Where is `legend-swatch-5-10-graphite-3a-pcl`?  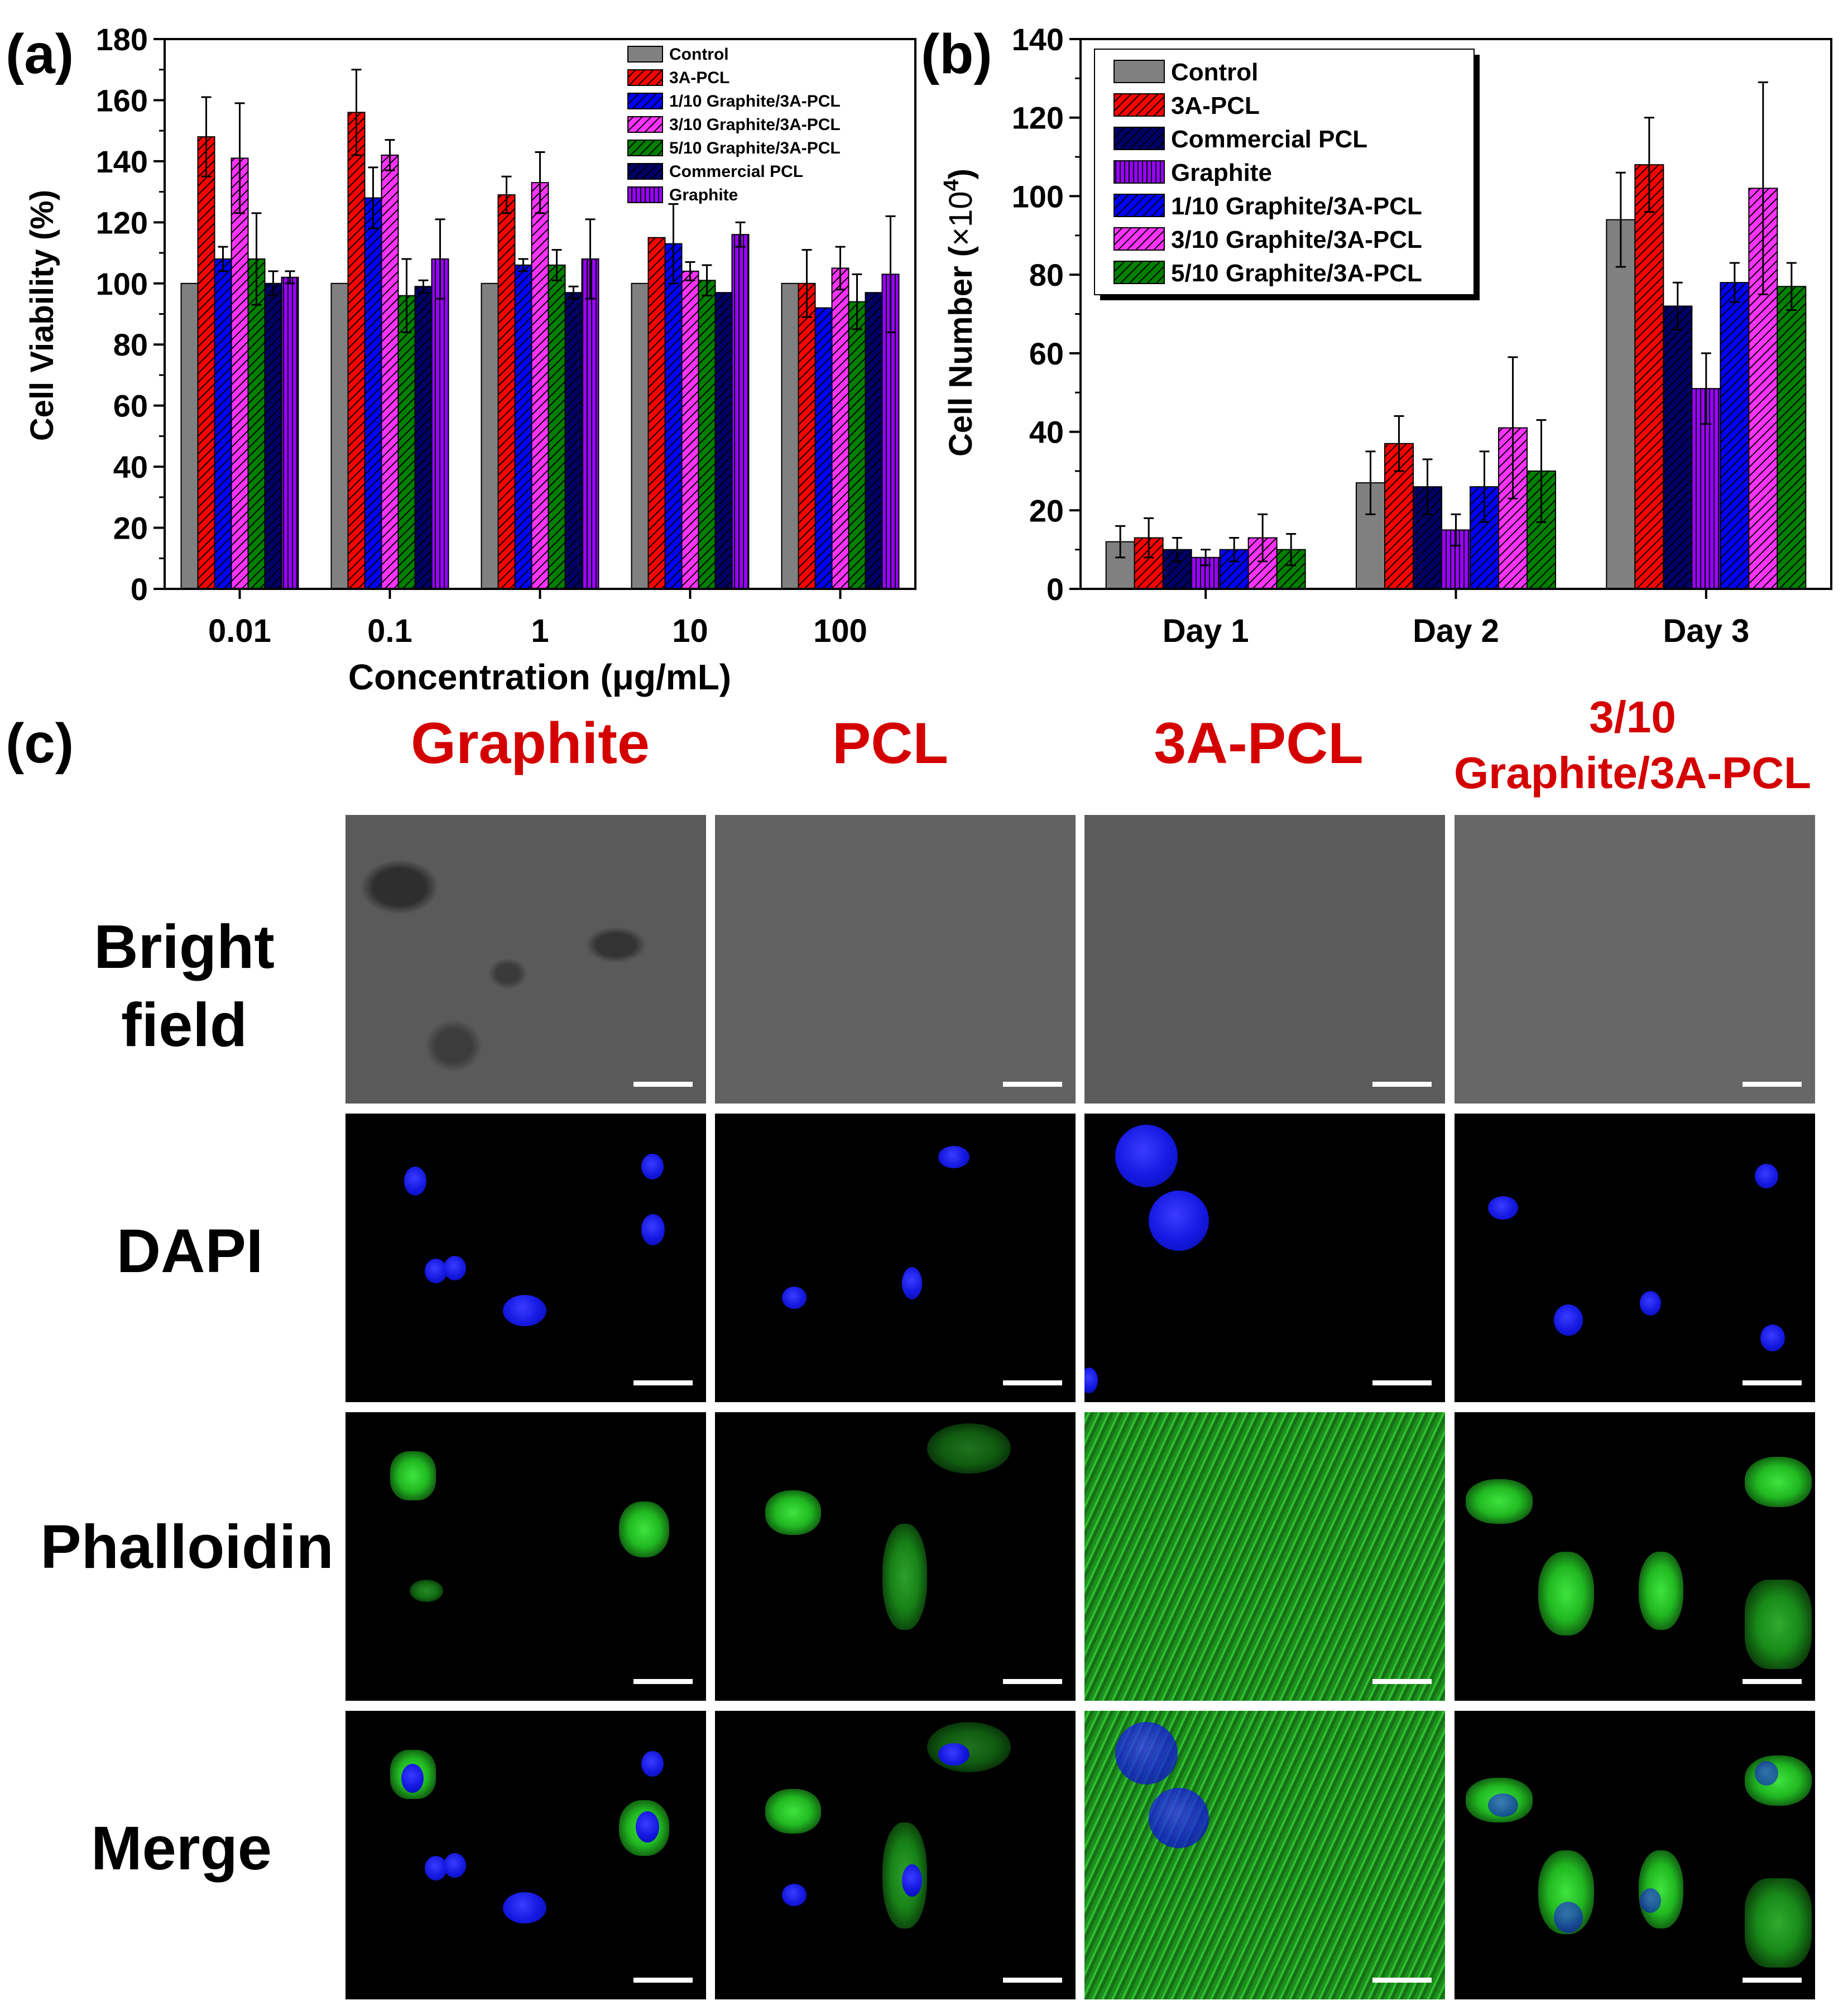
legend-swatch-5-10-graphite-3a-pcl is located at coordinates (645, 148).